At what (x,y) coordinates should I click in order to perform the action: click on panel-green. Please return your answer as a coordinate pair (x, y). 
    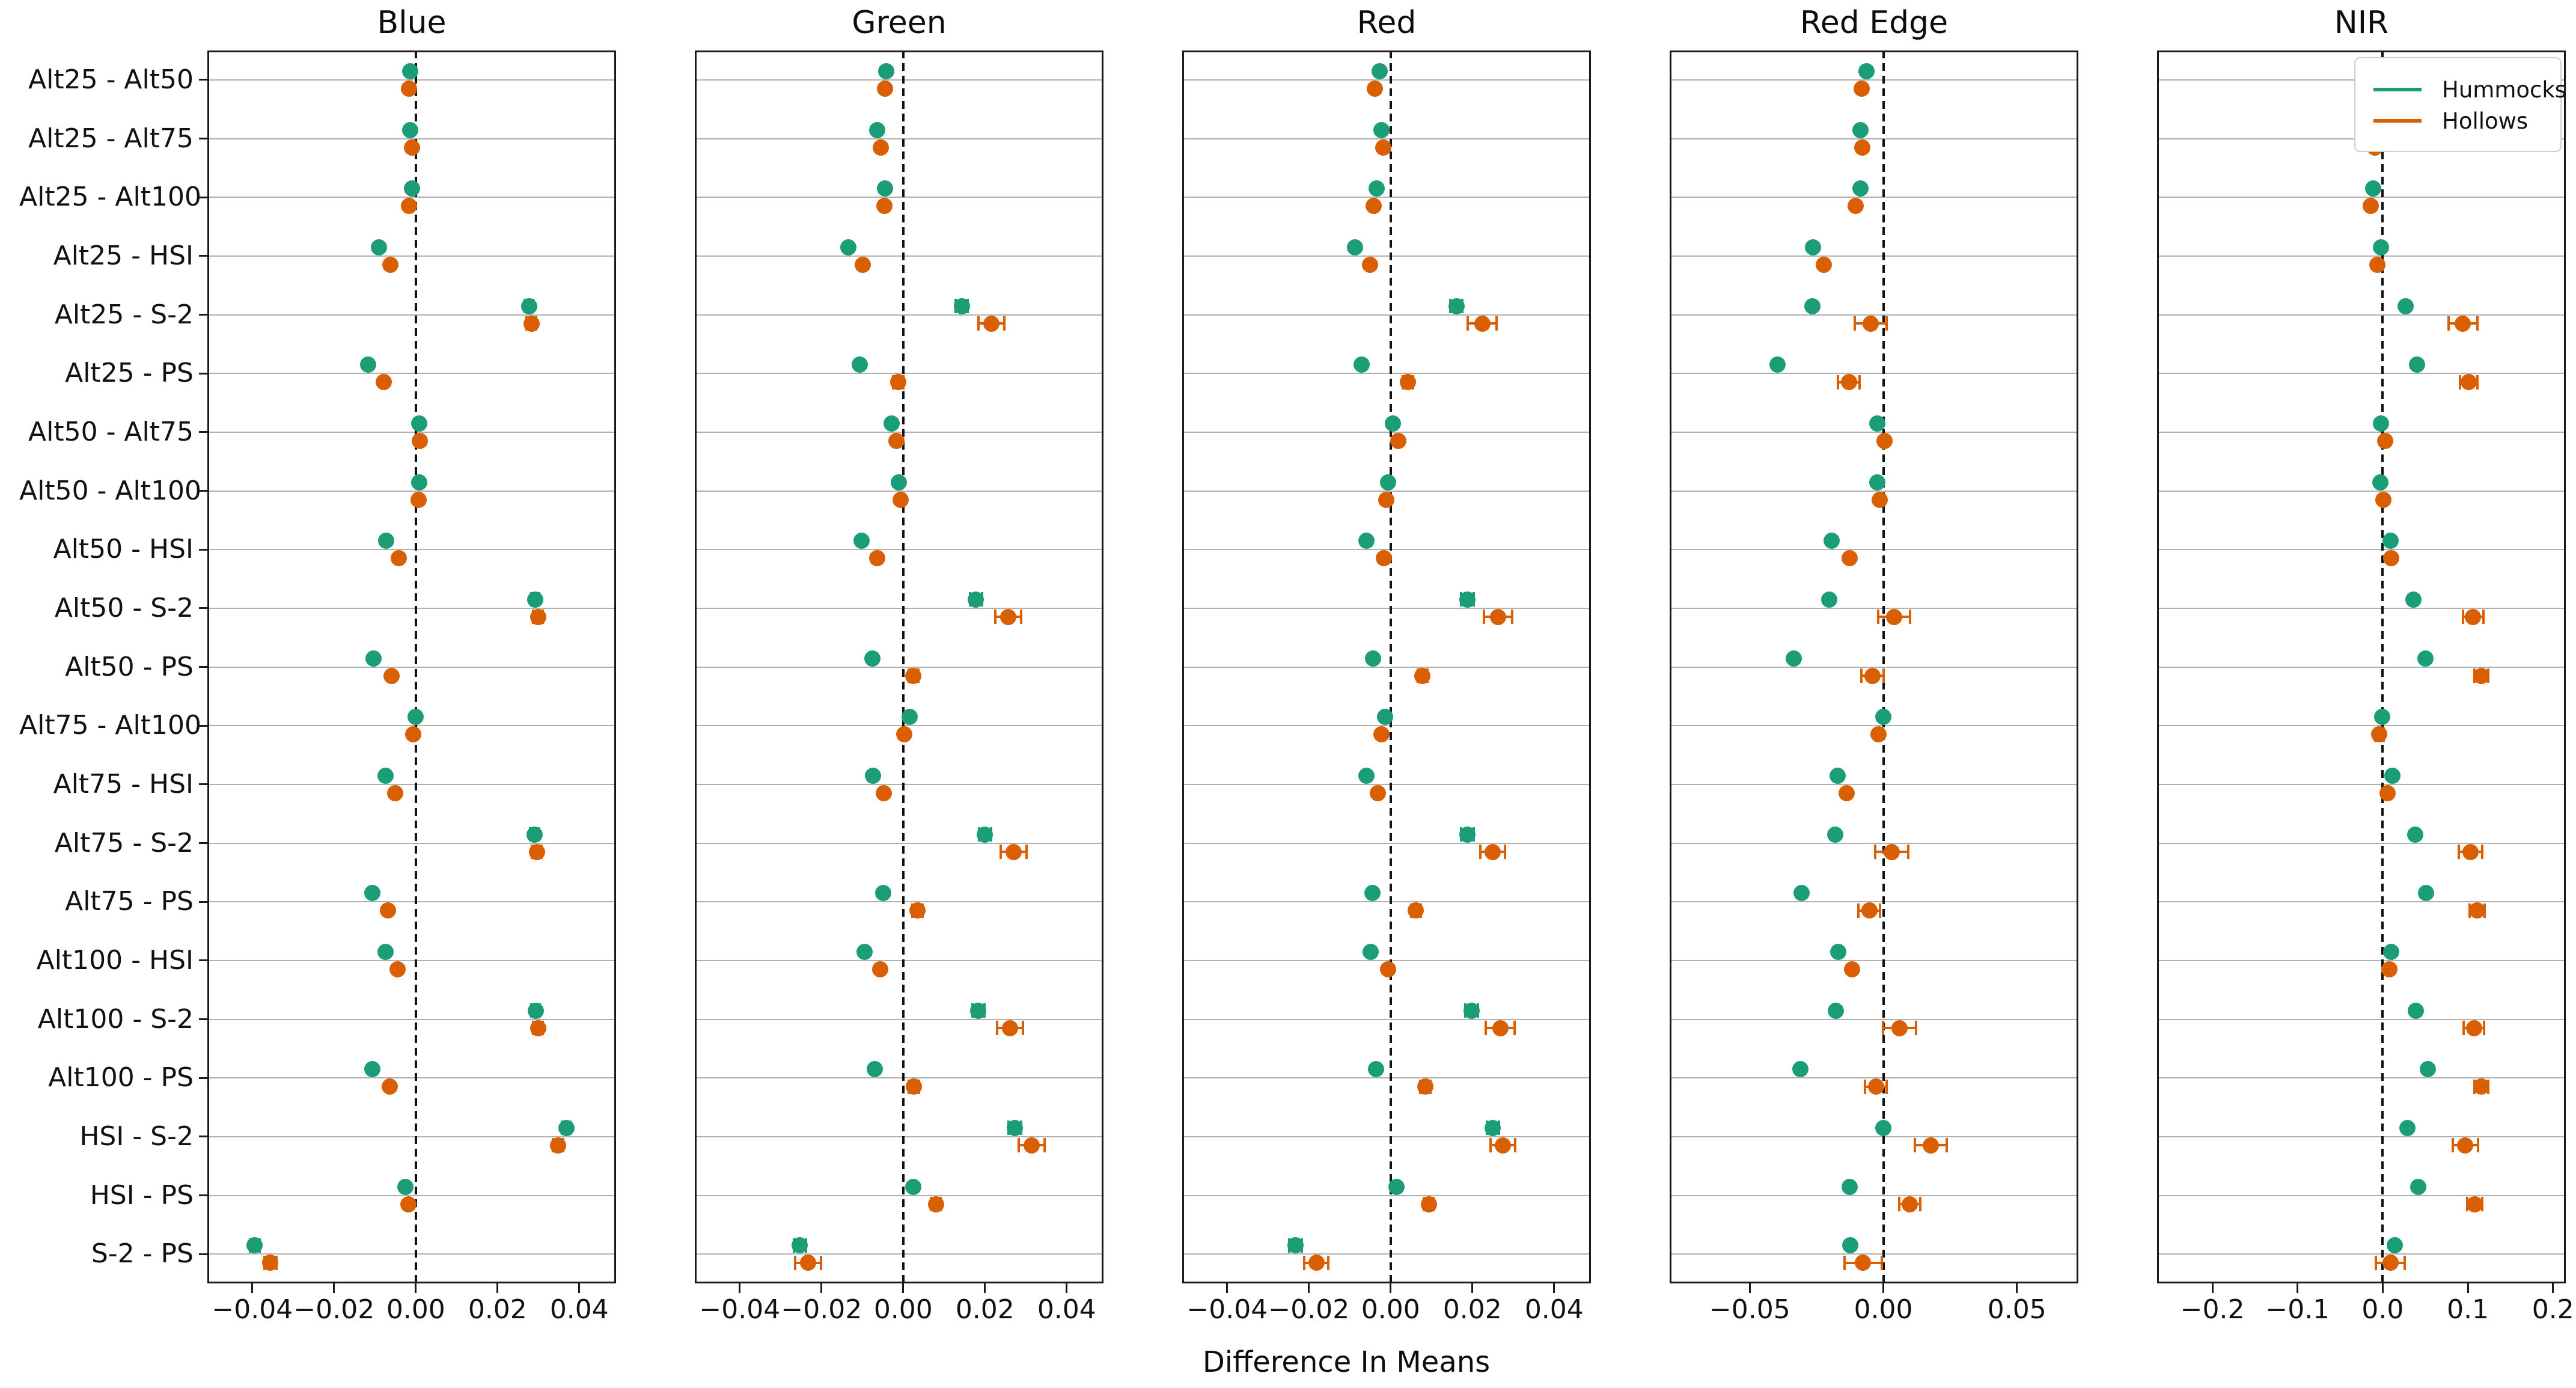
    Looking at the image, I should click on (899, 666).